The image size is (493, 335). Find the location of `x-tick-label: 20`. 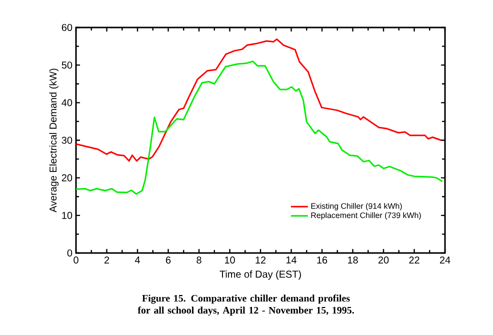

x-tick-label: 20 is located at coordinates (383, 260).